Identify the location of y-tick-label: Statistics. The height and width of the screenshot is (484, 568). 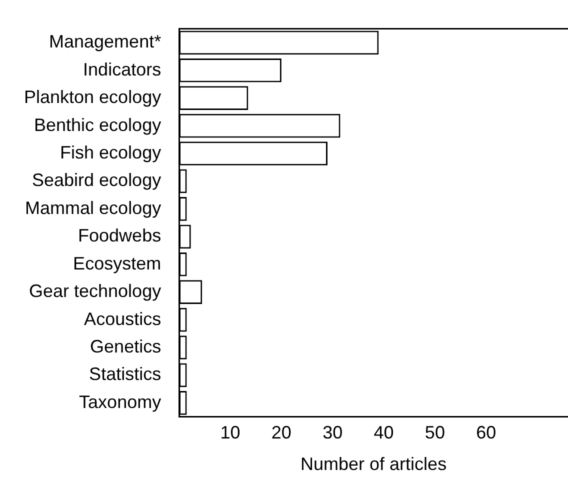
(125, 374).